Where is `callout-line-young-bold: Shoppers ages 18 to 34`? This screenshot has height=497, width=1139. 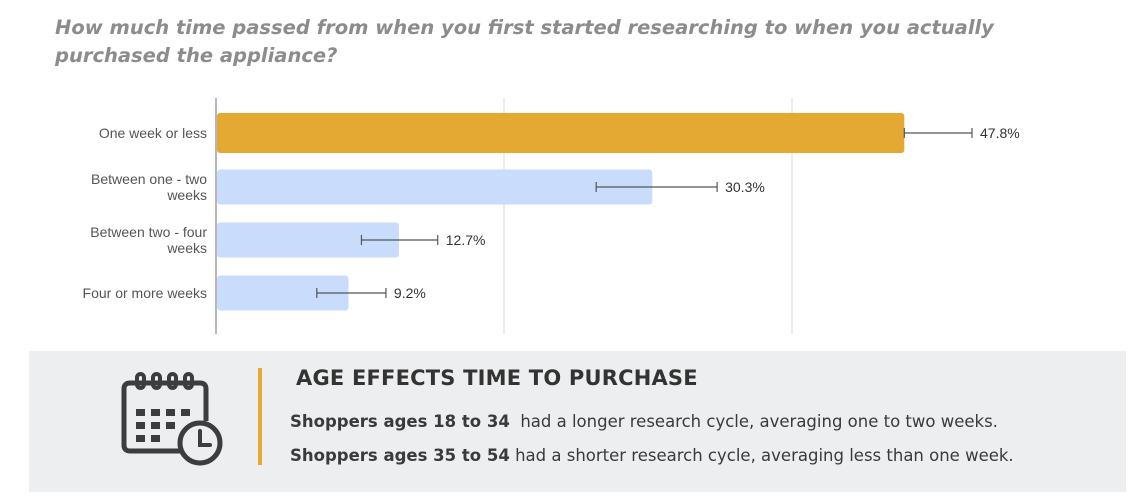
callout-line-young-bold: Shoppers ages 18 to 34 is located at coordinates (400, 421).